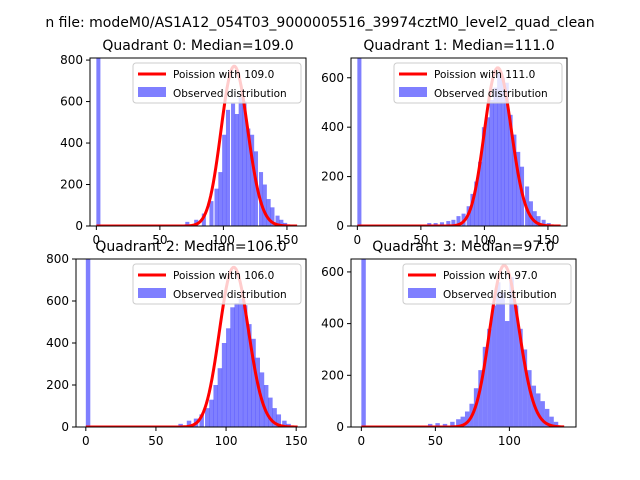 The height and width of the screenshot is (480, 640). I want to click on y-tick-label: 200, so click(332, 375).